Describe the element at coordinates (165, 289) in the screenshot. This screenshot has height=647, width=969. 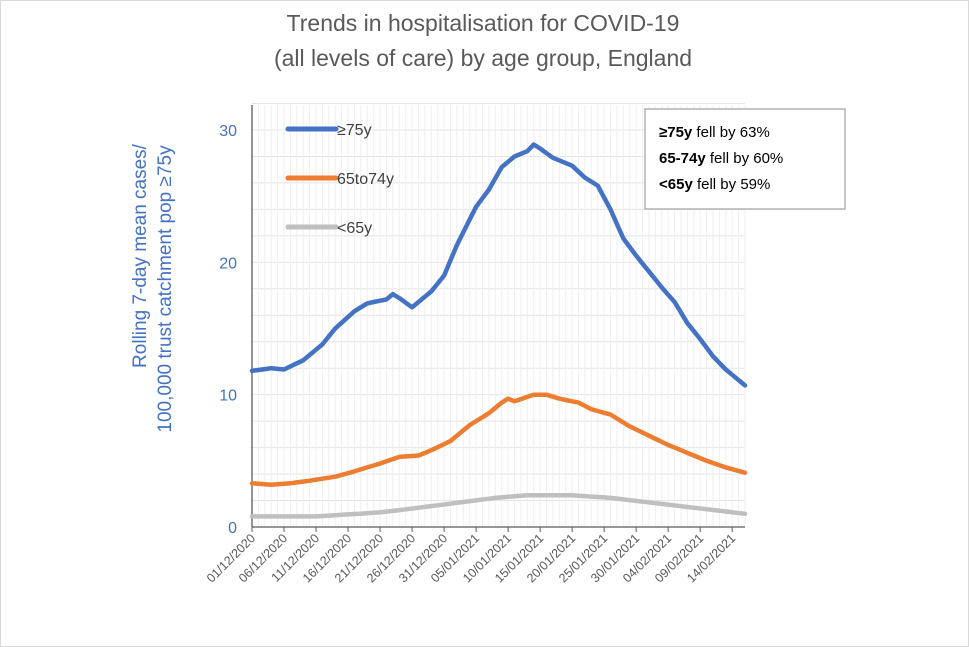
I see `y-axis-label-line-2: 100,000 trust catchment pop ≥75y` at that location.